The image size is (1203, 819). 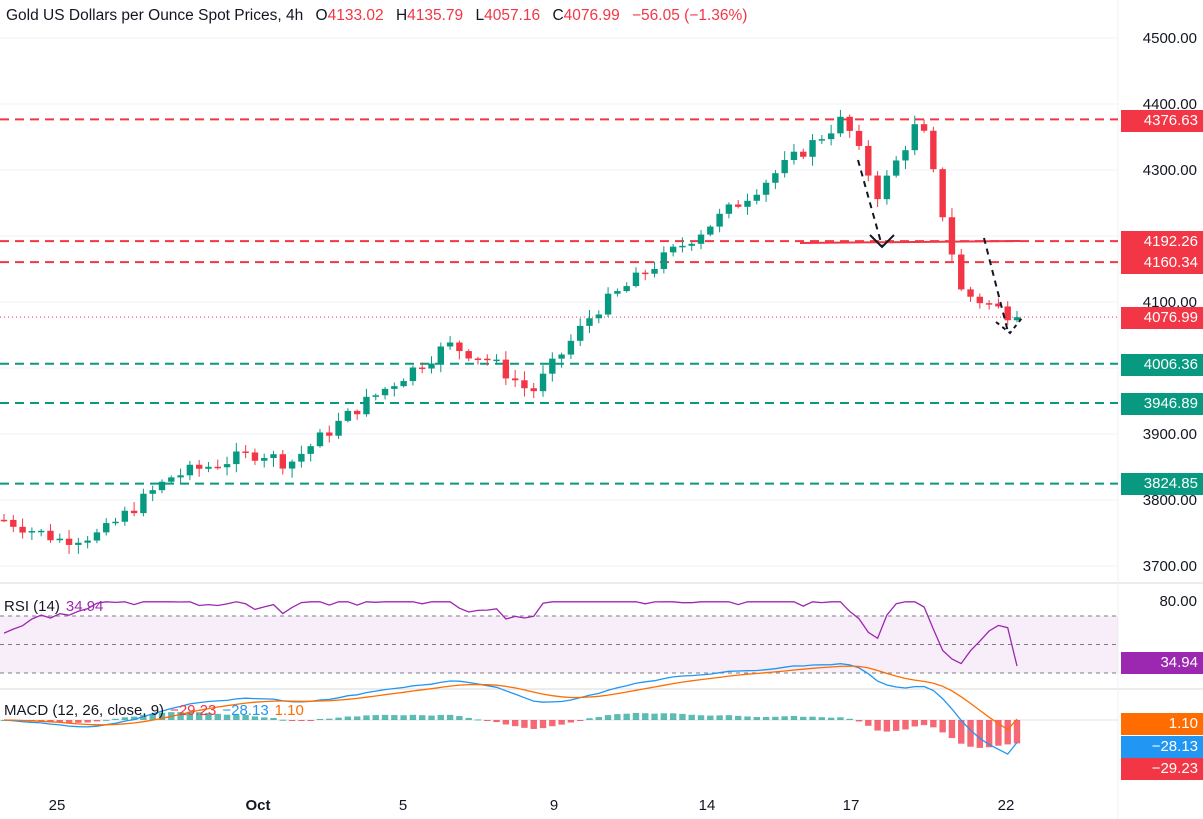 I want to click on rsi-title: RSI (14), so click(x=32, y=606).